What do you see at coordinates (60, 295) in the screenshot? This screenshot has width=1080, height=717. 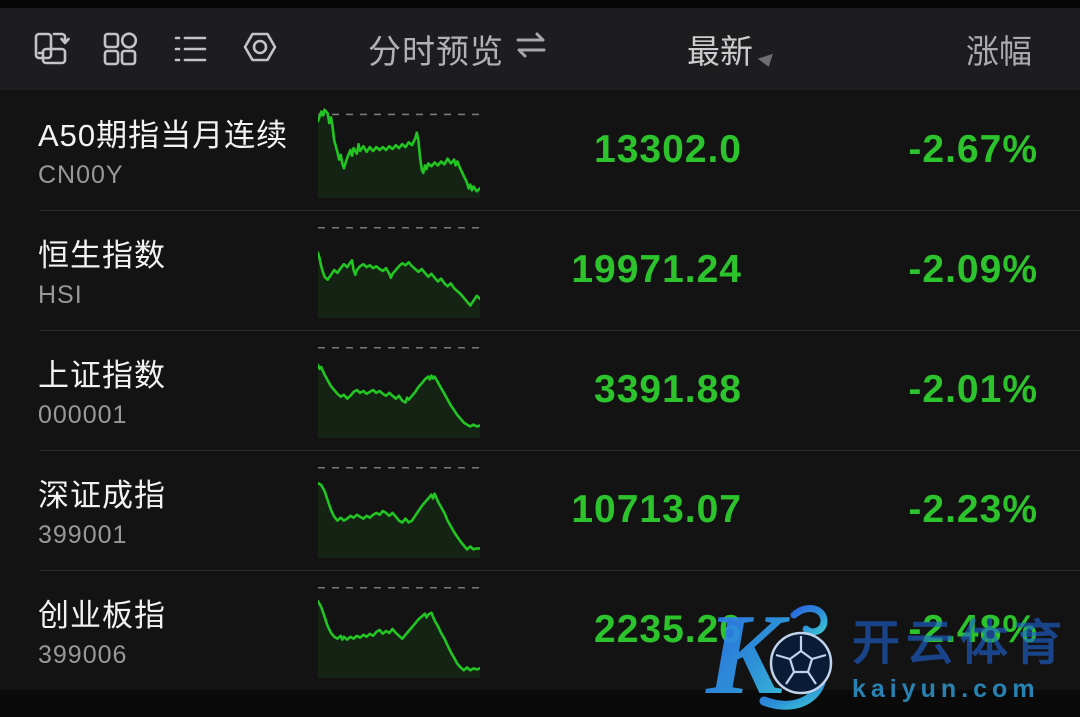 I see `instrument-code: HSI` at bounding box center [60, 295].